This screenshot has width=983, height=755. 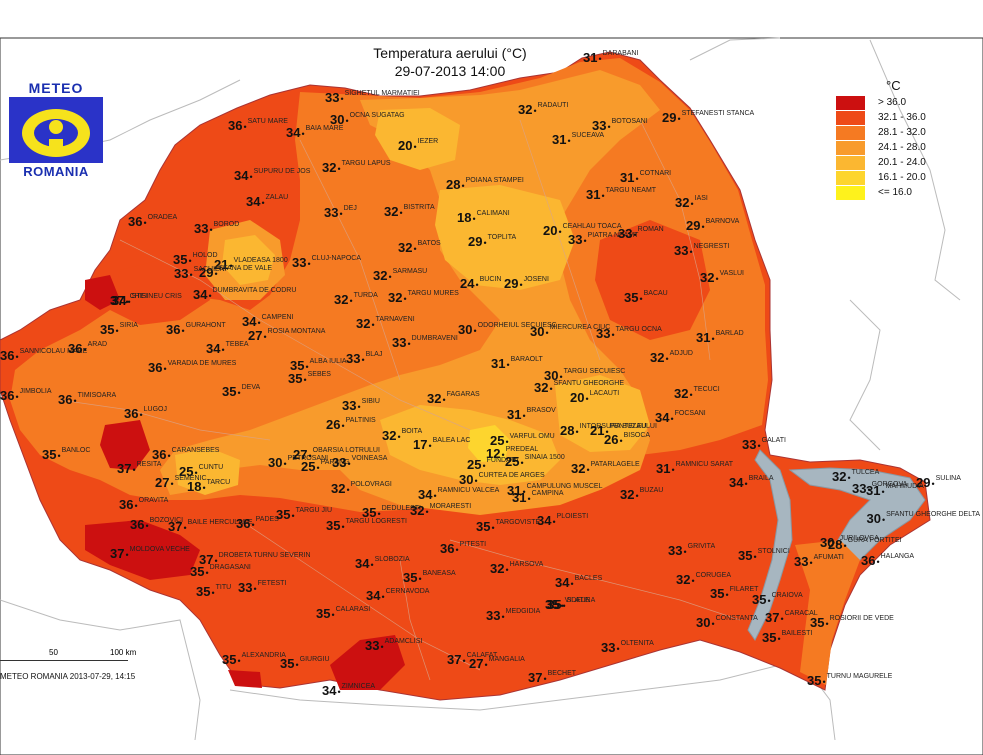 I want to click on station-label: 34•BACLES, so click(x=578, y=583).